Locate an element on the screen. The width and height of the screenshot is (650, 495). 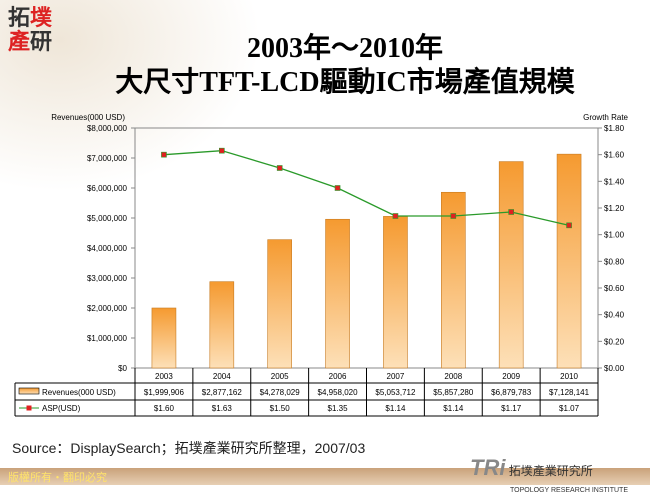
legend-asp: ASP(USD) is located at coordinates (61, 408).